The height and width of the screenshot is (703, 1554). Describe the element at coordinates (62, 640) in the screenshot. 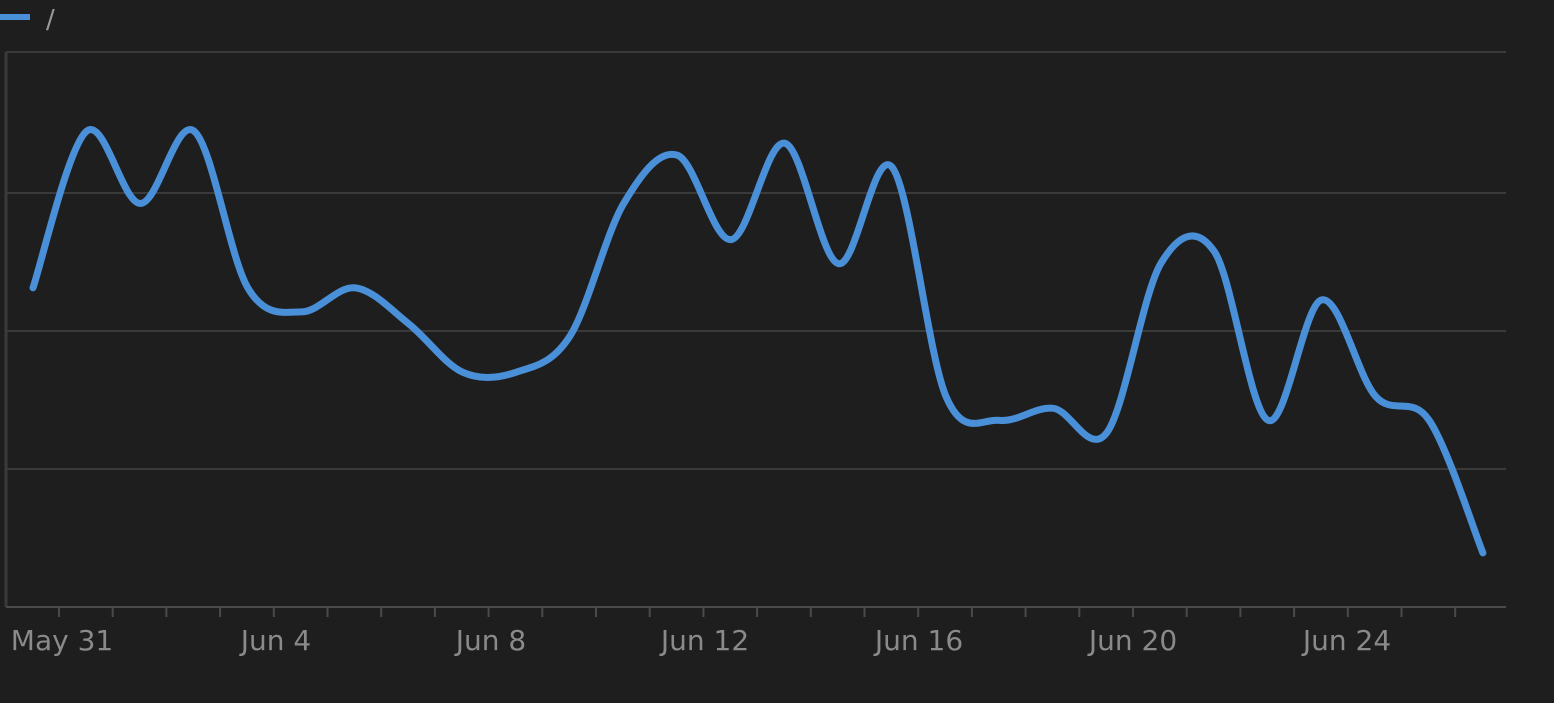

I see `x-tick-label: May 31` at that location.